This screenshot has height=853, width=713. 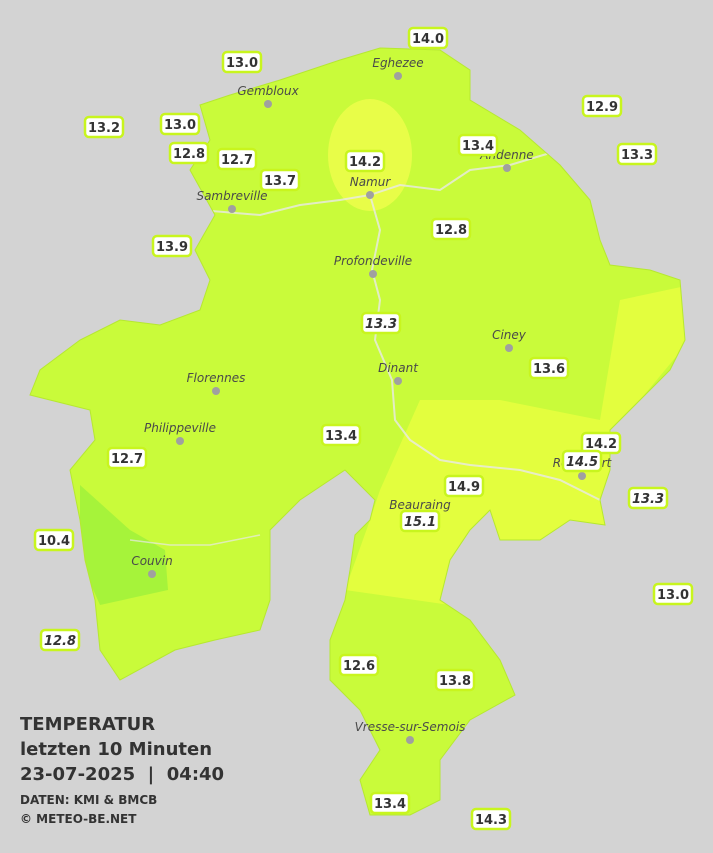 What do you see at coordinates (87, 724) in the screenshot?
I see `title: TEMPERATUR` at bounding box center [87, 724].